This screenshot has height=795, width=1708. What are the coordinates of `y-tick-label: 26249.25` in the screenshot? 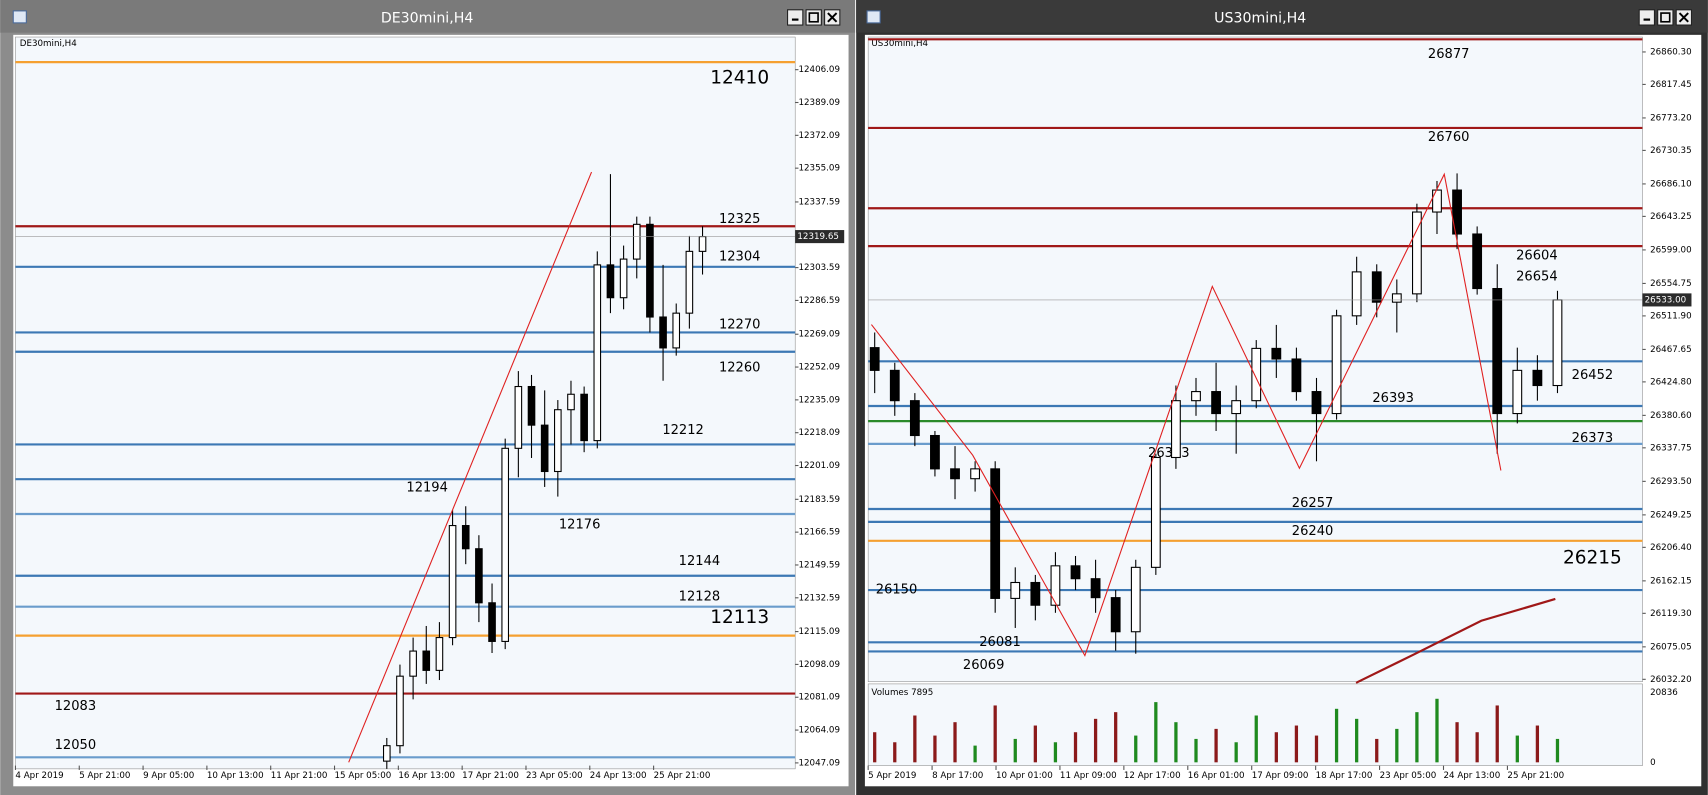 It's located at (1671, 515).